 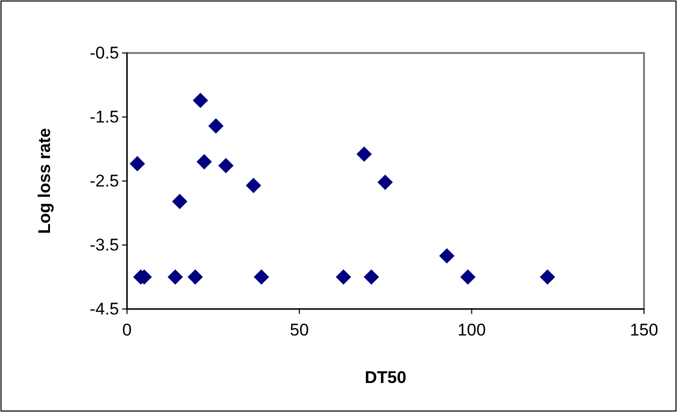 I want to click on x-tick-label: 50, so click(x=299, y=330).